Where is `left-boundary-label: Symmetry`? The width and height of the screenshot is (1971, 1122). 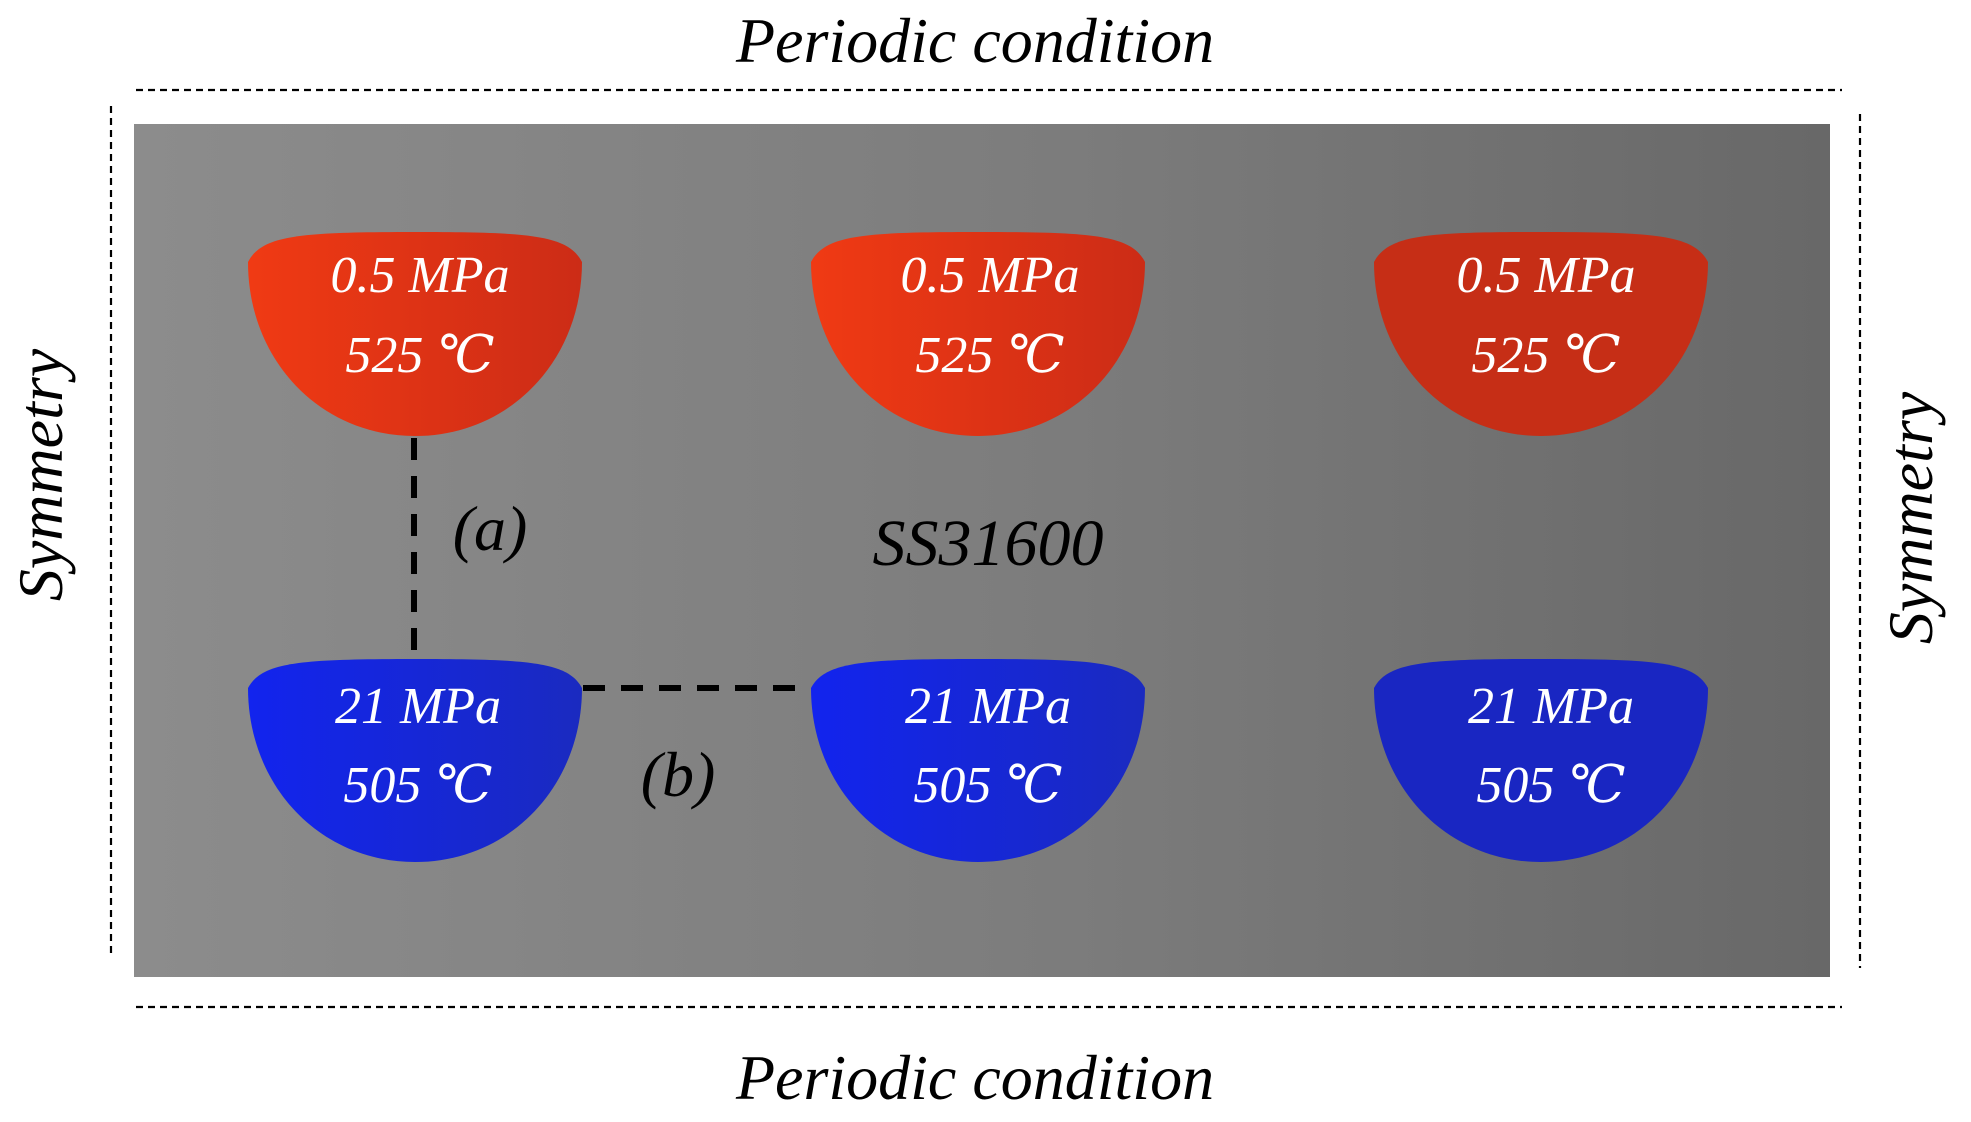 left-boundary-label: Symmetry is located at coordinates (40, 474).